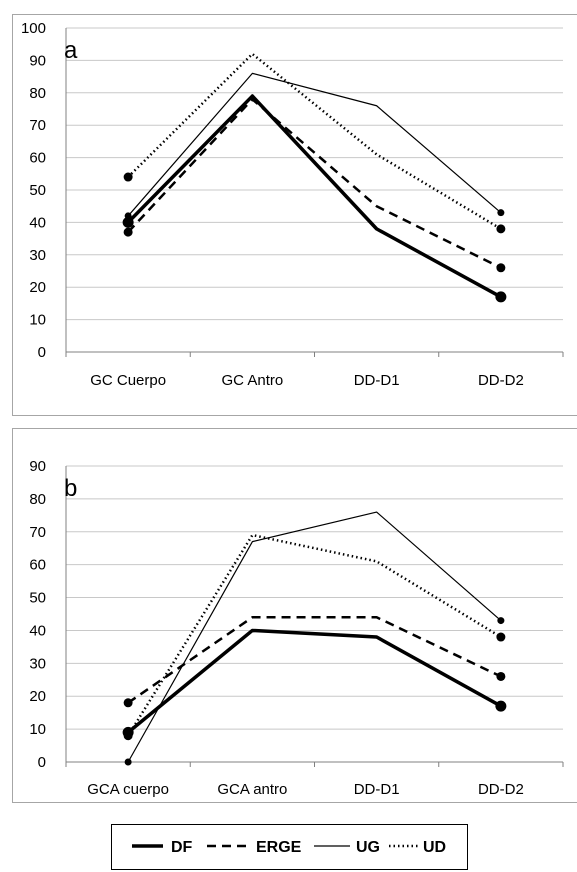 The height and width of the screenshot is (872, 577). I want to click on panel-label: a, so click(71, 50).